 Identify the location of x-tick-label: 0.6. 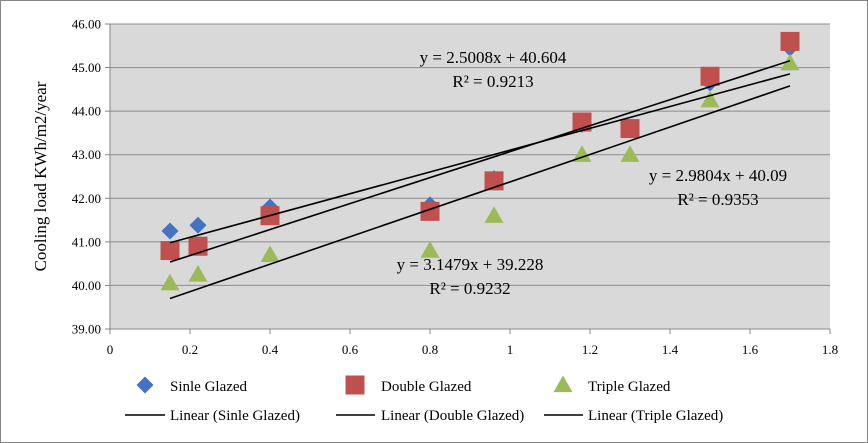
(350, 349).